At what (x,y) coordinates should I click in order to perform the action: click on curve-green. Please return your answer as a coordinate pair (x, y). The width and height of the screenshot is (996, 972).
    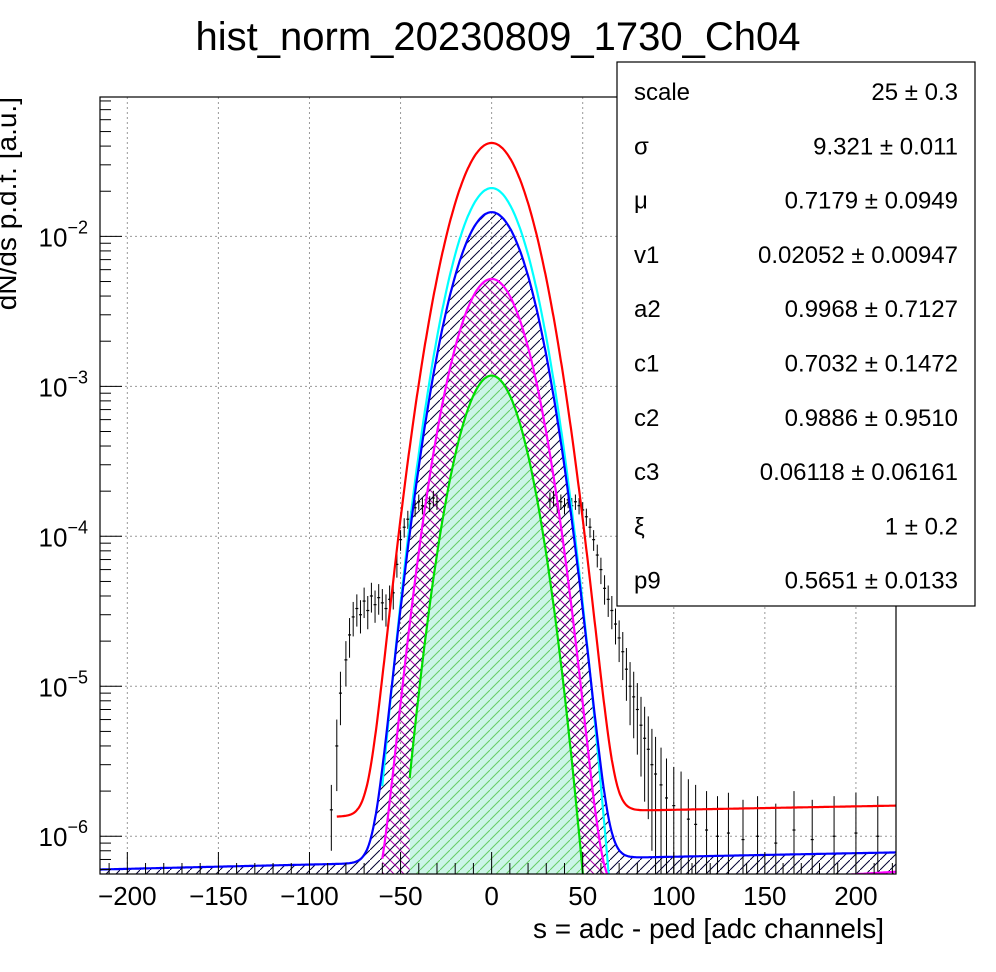
    Looking at the image, I should click on (496, 624).